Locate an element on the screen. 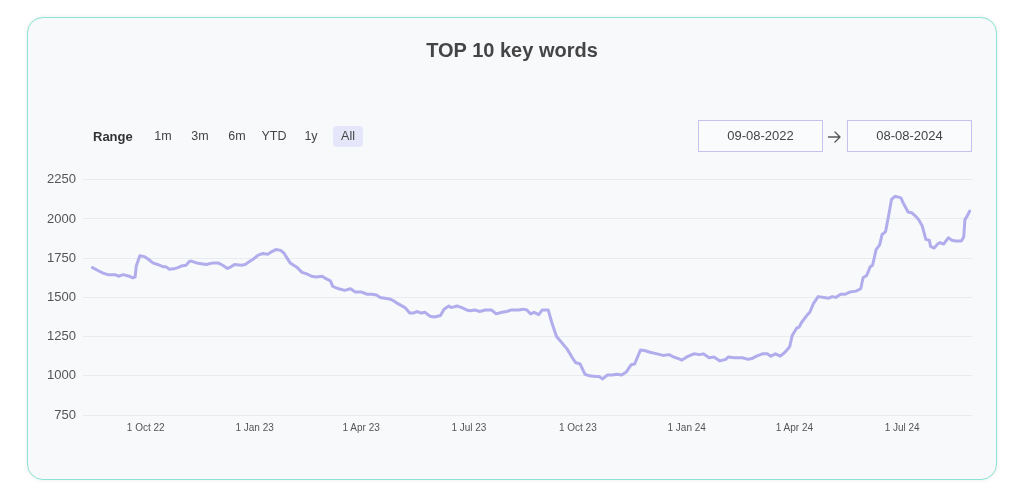  y-tick-label: 1250 is located at coordinates (61, 336).